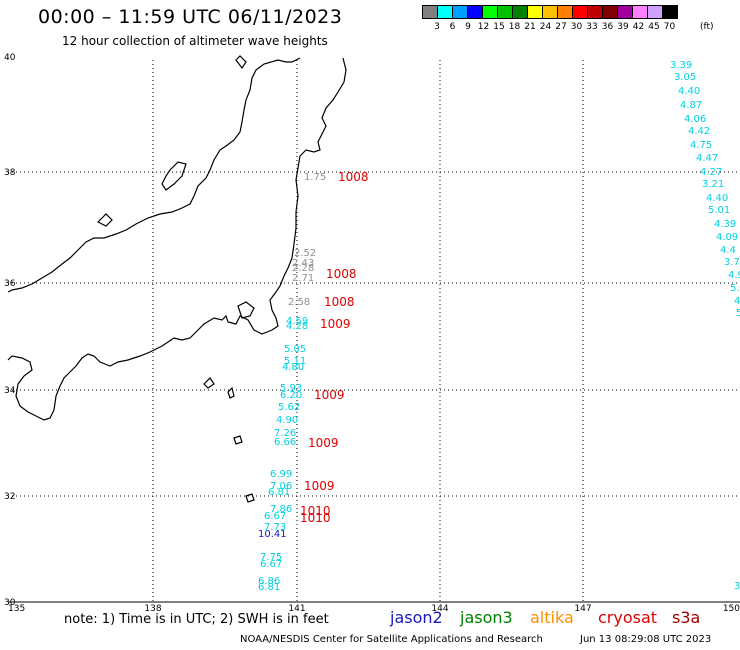 The image size is (740, 650). Describe the element at coordinates (293, 367) in the screenshot. I see `wave-height-label: 4.80` at that location.